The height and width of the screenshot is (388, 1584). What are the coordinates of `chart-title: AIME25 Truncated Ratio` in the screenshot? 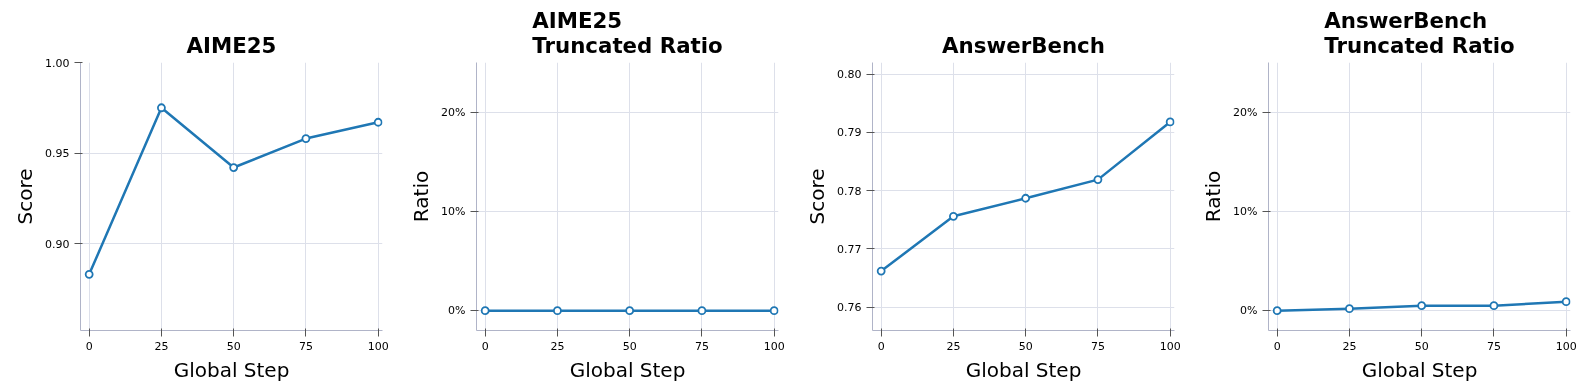 It's located at (627, 32).